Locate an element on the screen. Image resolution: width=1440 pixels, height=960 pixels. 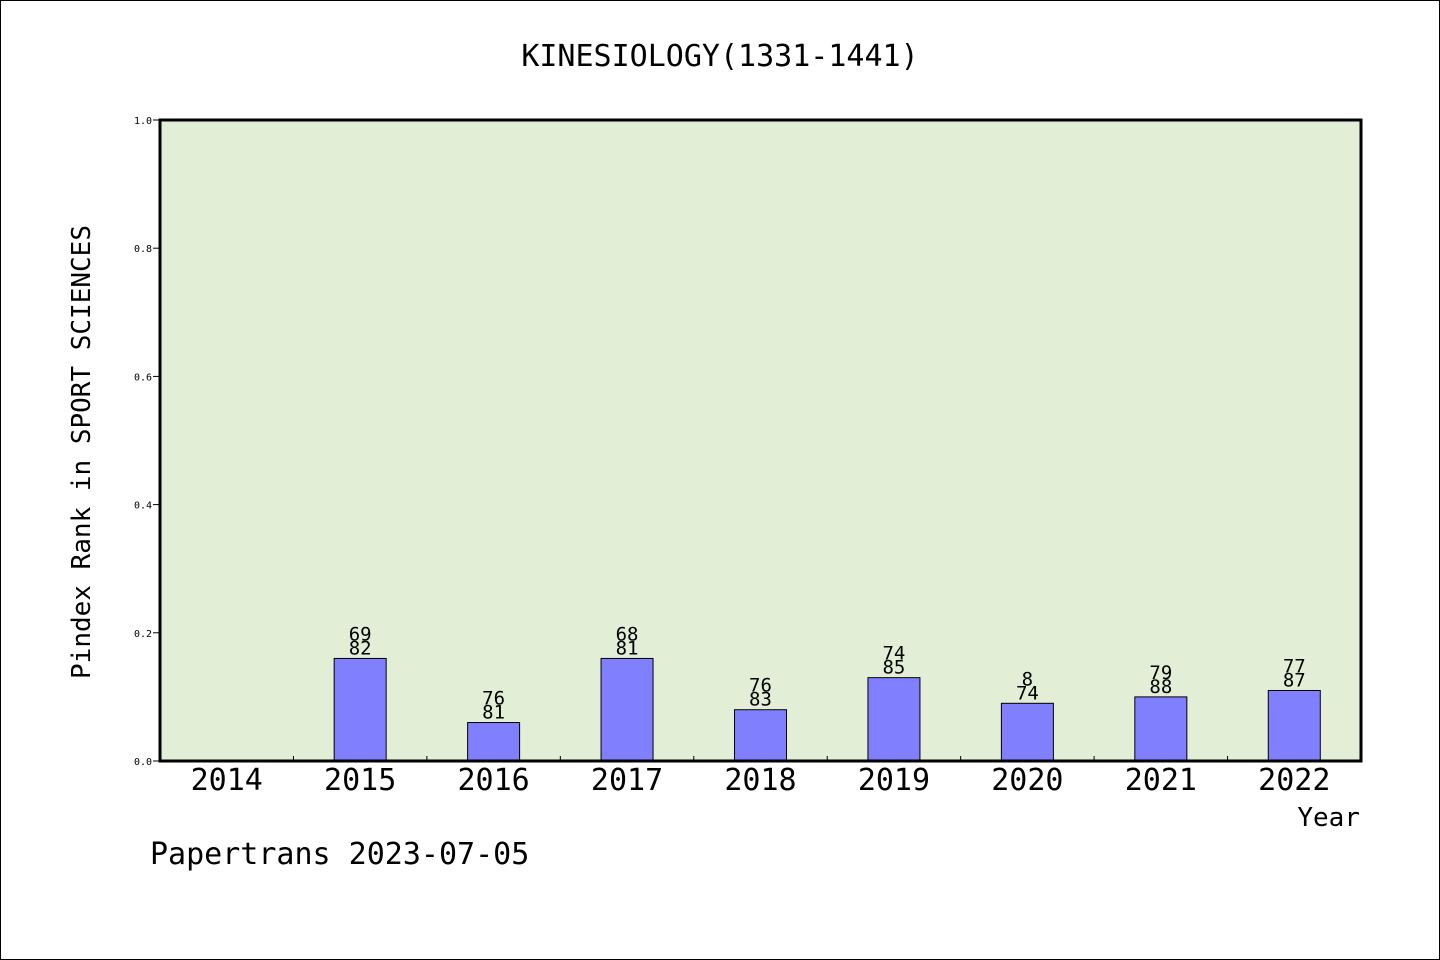
x-axis-label: Year is located at coordinates (1328, 818).